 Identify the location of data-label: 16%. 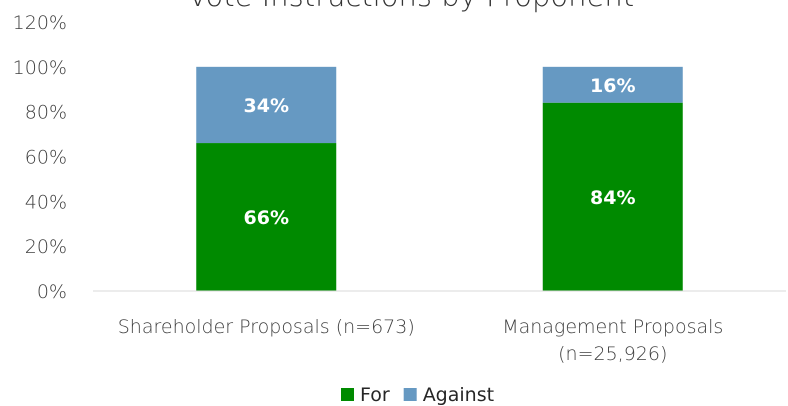
(612, 86).